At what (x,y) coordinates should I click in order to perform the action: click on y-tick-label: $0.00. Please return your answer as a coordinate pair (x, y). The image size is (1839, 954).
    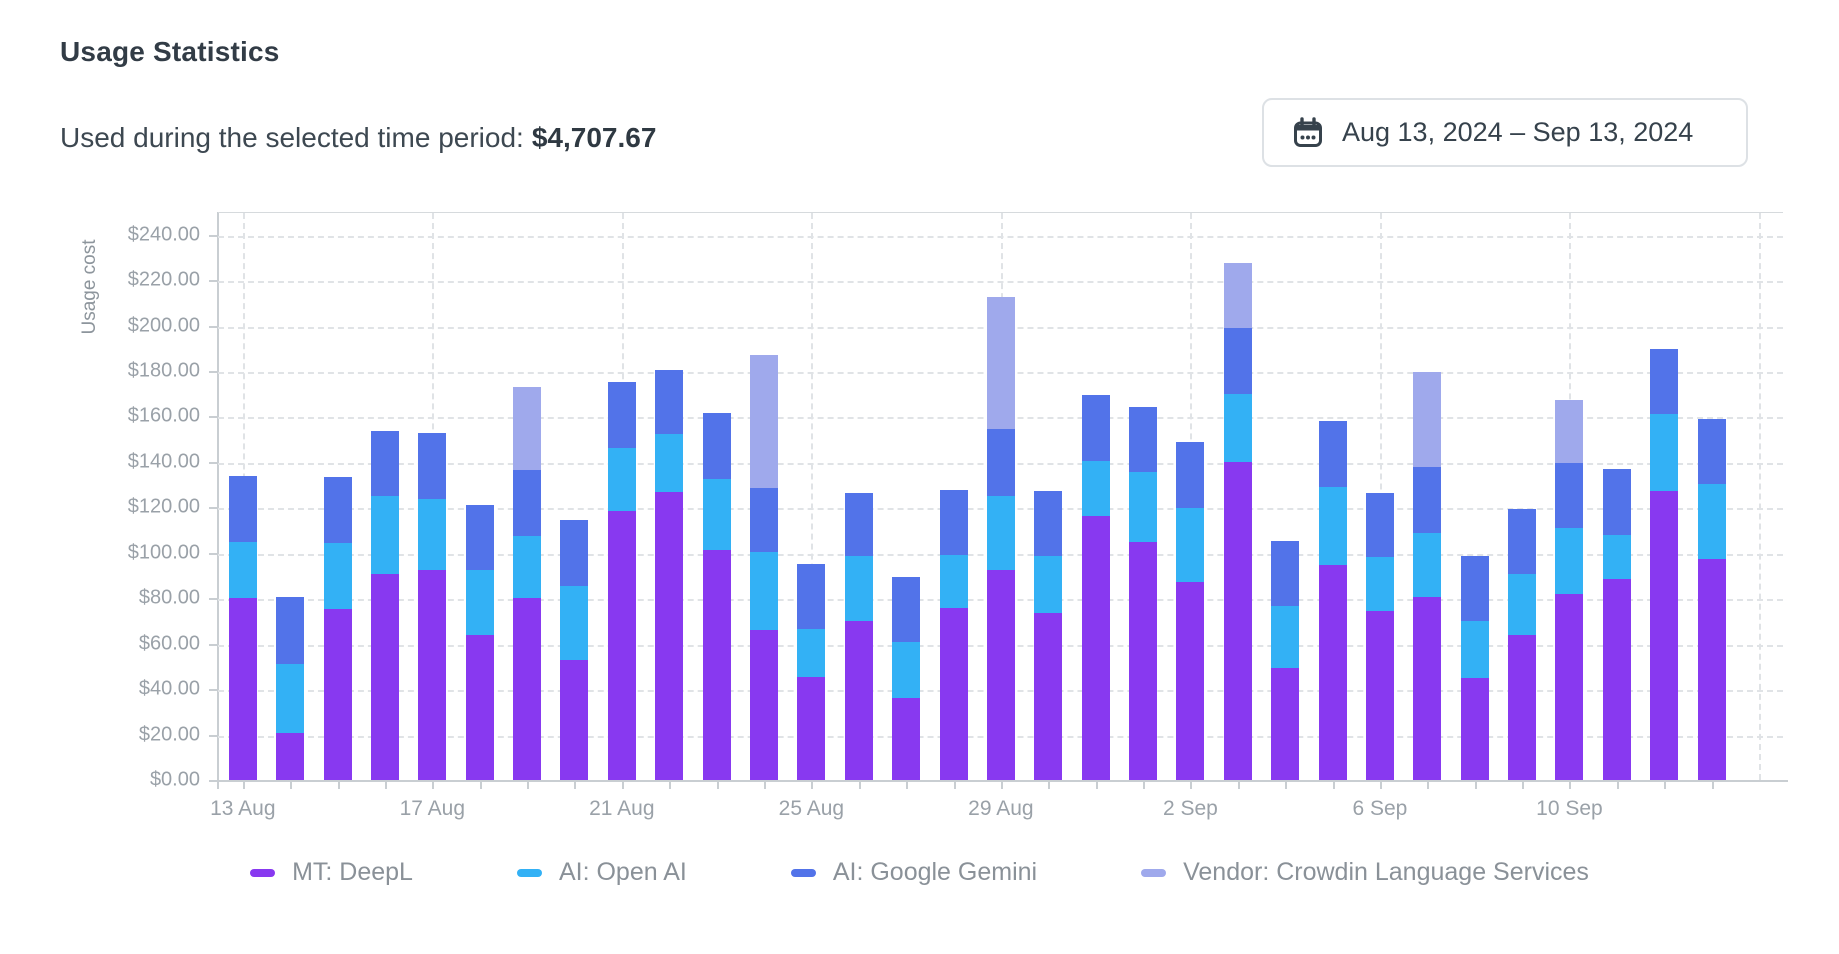
    Looking at the image, I should click on (174, 779).